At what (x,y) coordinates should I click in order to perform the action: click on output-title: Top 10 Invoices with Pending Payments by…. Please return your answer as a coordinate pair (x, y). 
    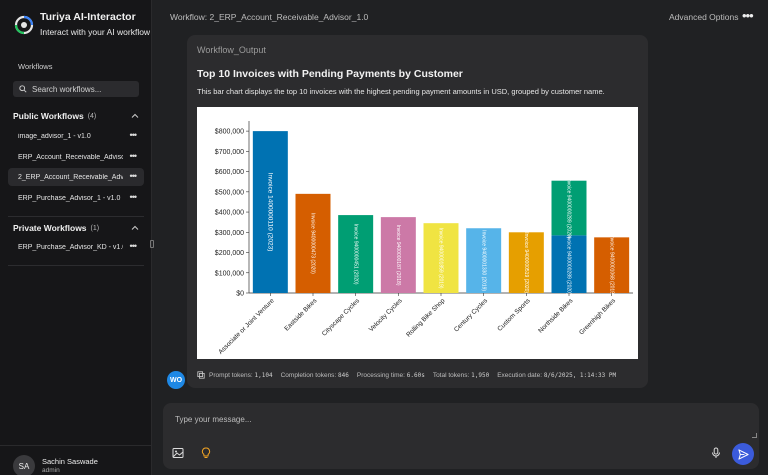
    Looking at the image, I should click on (330, 74).